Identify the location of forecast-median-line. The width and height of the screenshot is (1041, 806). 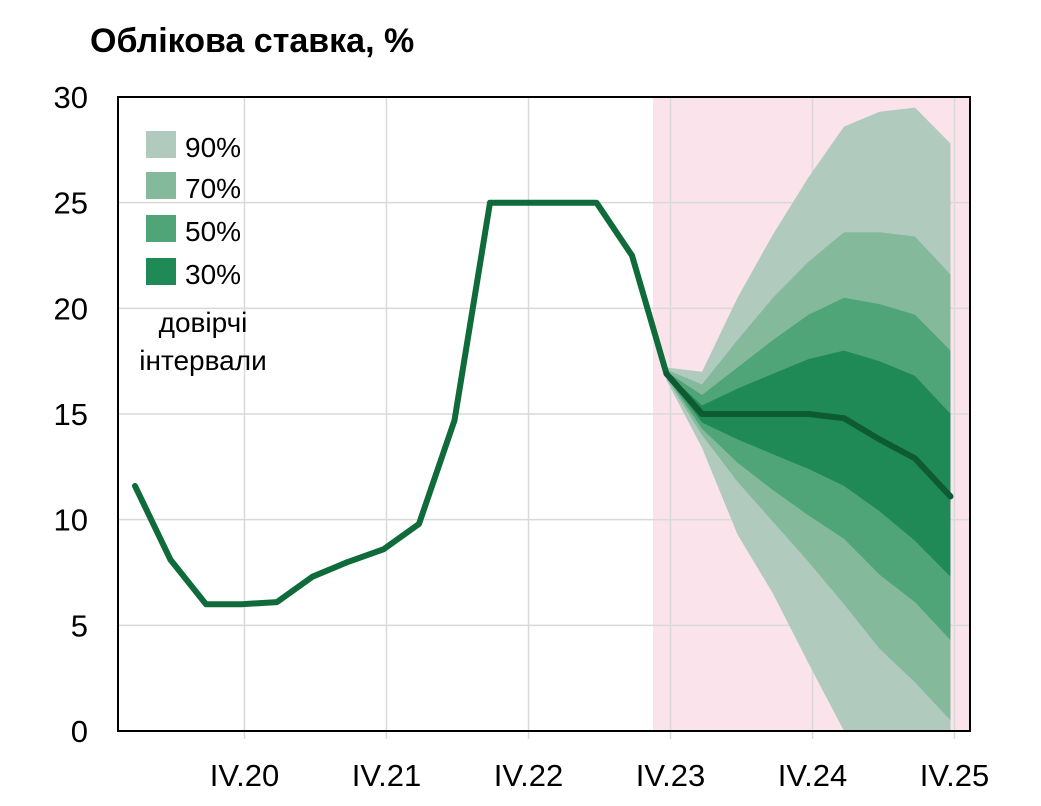
(808, 435).